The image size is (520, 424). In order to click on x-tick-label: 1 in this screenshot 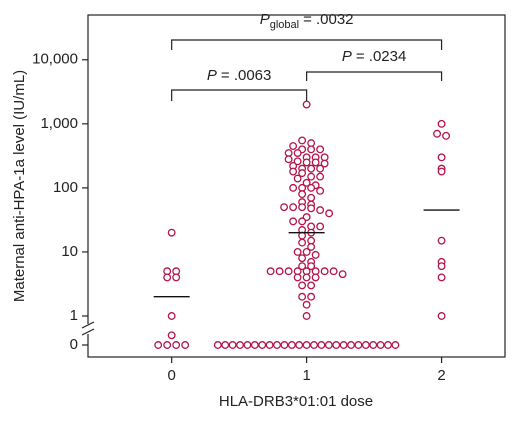, I will do `click(306, 375)`.